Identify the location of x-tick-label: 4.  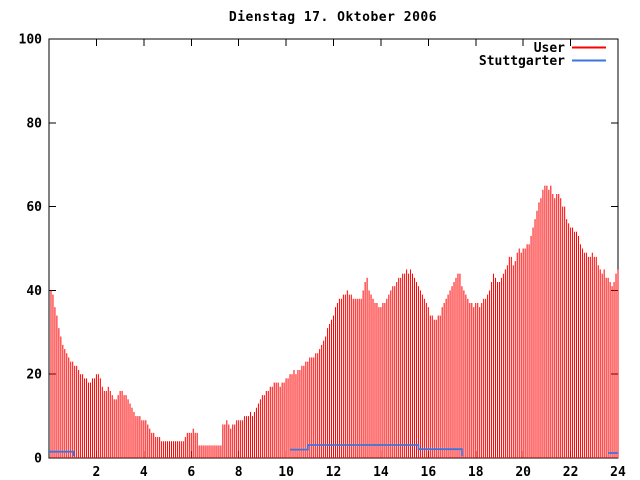
(144, 472).